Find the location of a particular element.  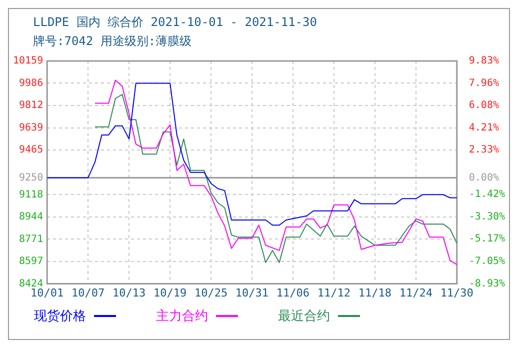

y2-tick-label: 6.08% is located at coordinates (483, 106).